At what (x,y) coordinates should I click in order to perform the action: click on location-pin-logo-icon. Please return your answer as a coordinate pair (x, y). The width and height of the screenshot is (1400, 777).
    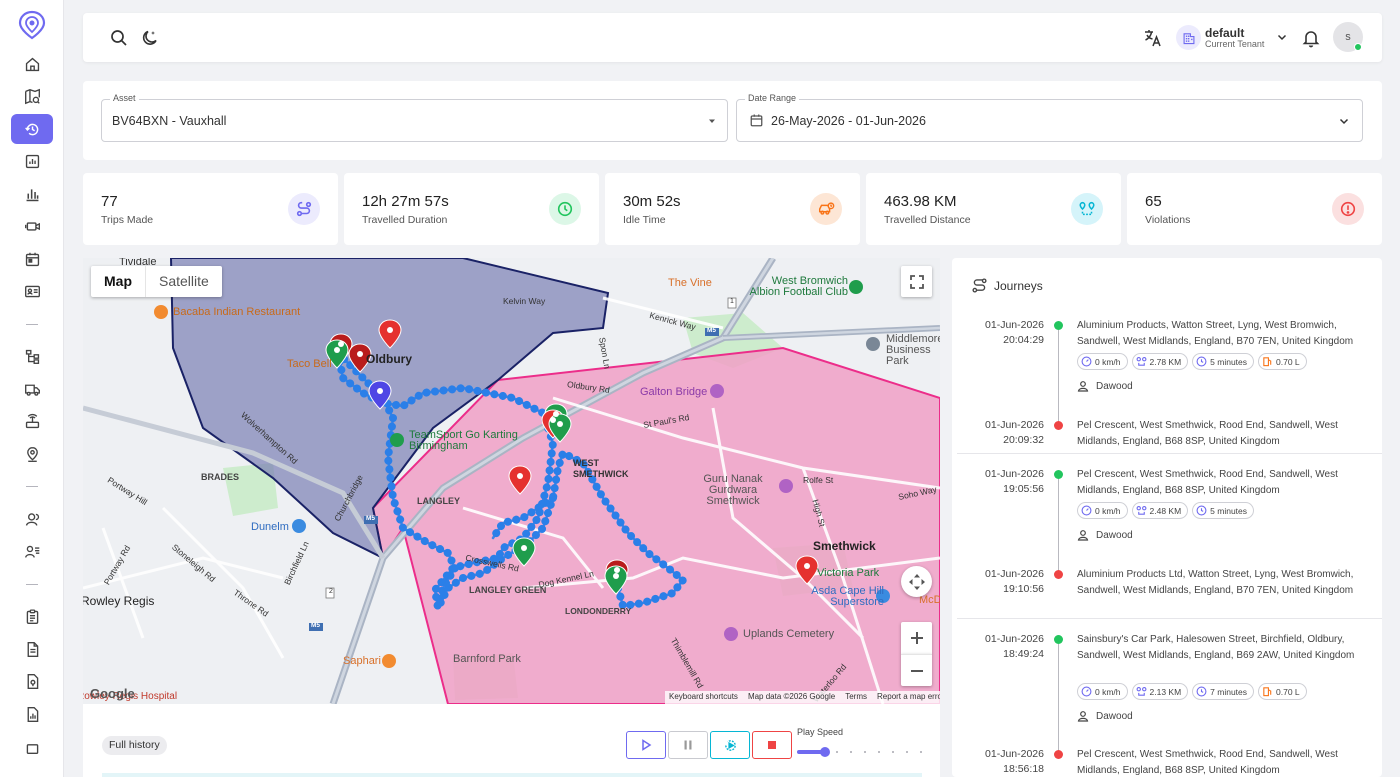
    Looking at the image, I should click on (32, 25).